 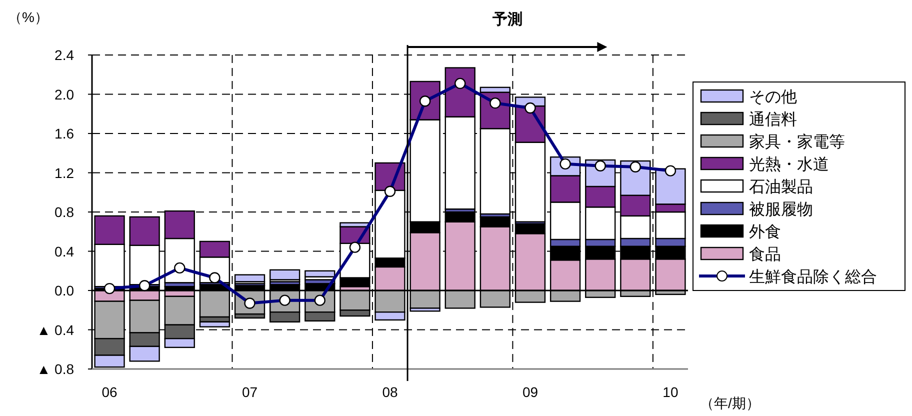 What do you see at coordinates (797, 142) in the screenshot?
I see `legend-label: 家具・家電等` at bounding box center [797, 142].